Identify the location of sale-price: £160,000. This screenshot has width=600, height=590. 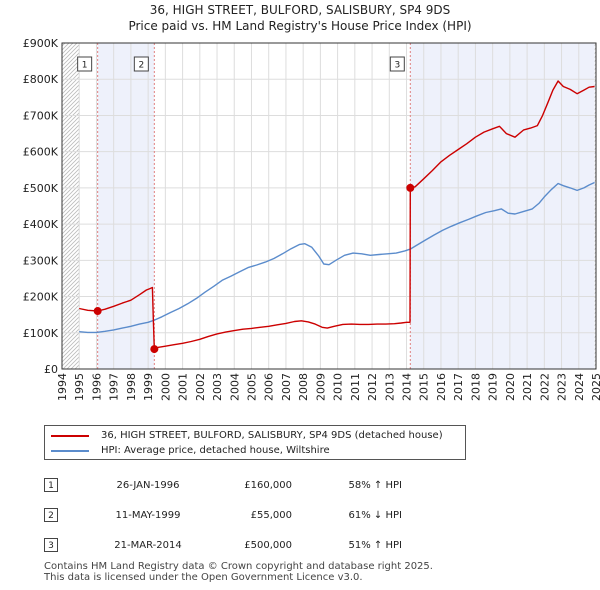
(268, 485).